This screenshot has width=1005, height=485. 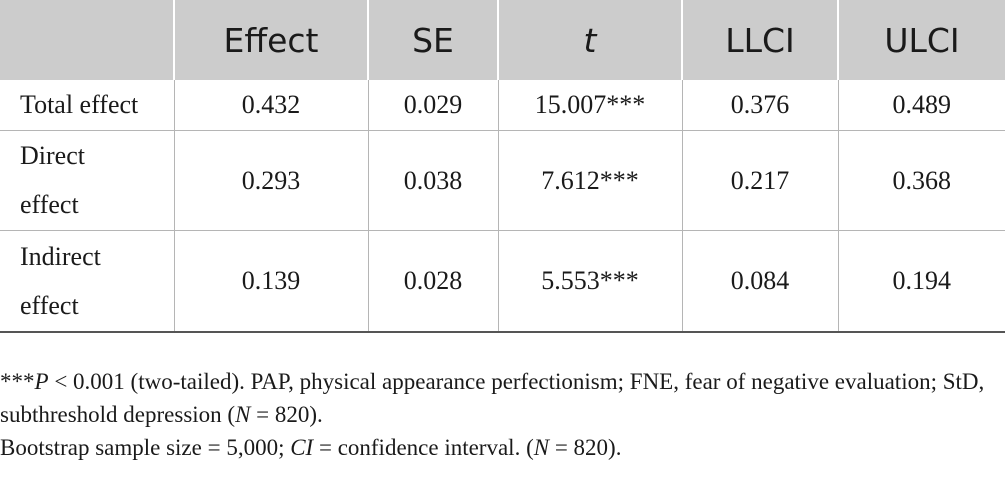 I want to click on row-label-direct-effect: Direct effect, so click(x=87, y=180).